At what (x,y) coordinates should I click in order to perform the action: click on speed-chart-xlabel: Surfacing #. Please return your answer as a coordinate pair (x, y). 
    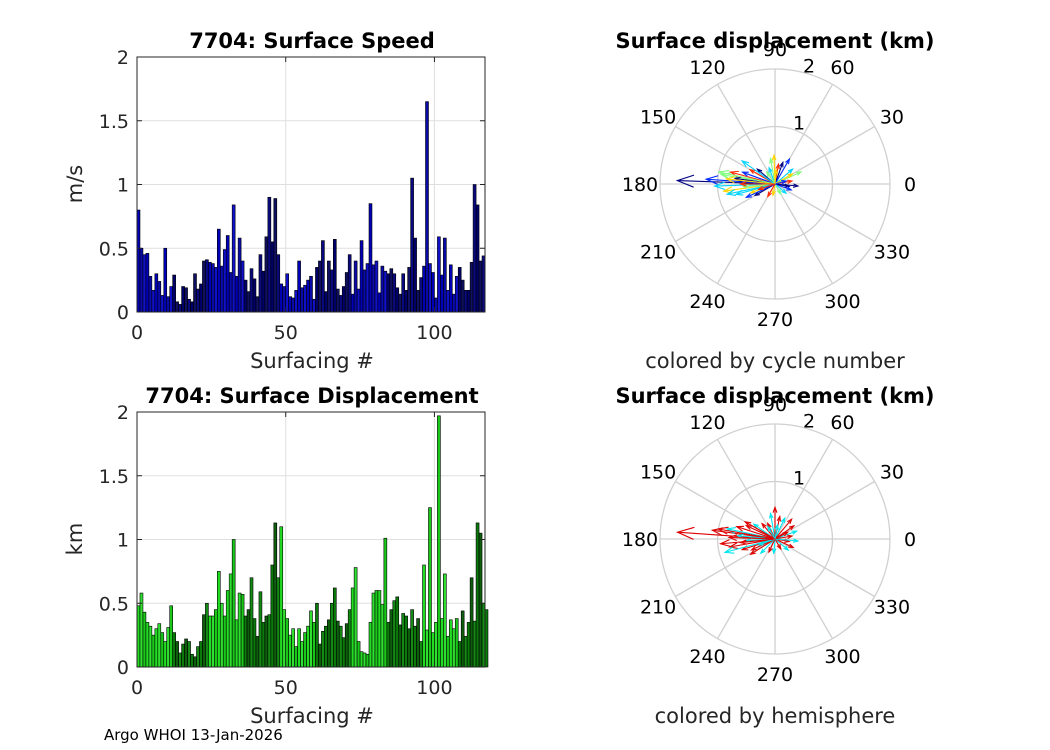
    Looking at the image, I should click on (312, 361).